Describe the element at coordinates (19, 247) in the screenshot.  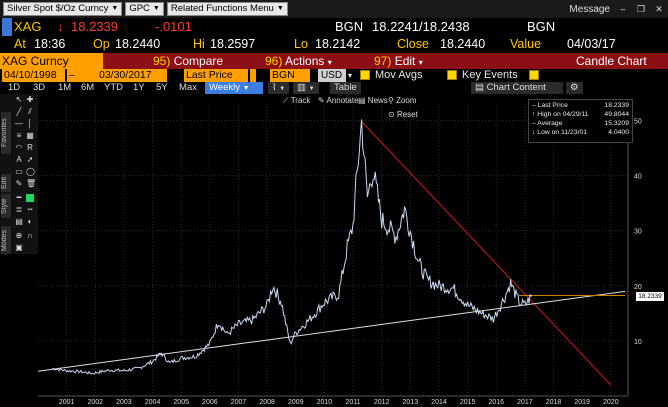
I see `snapshot-icon: ▣` at that location.